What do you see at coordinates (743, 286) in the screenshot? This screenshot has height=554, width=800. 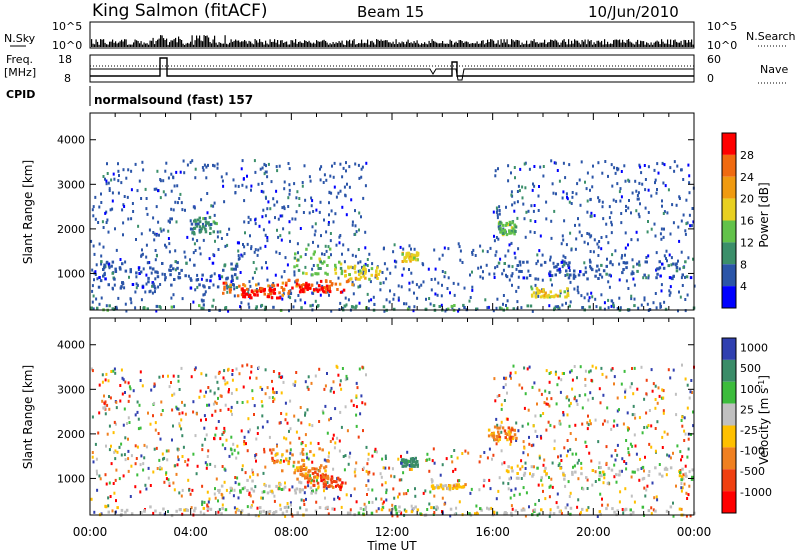 I see `colorbar-tick-label: 4` at bounding box center [743, 286].